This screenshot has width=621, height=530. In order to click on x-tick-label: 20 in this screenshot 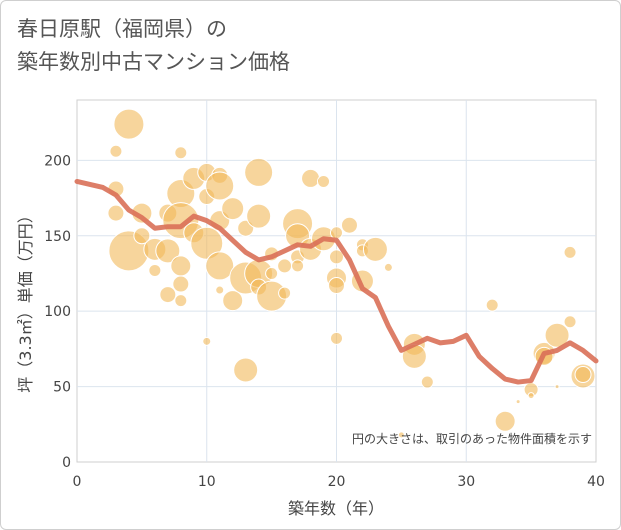, I will do `click(337, 482)`.